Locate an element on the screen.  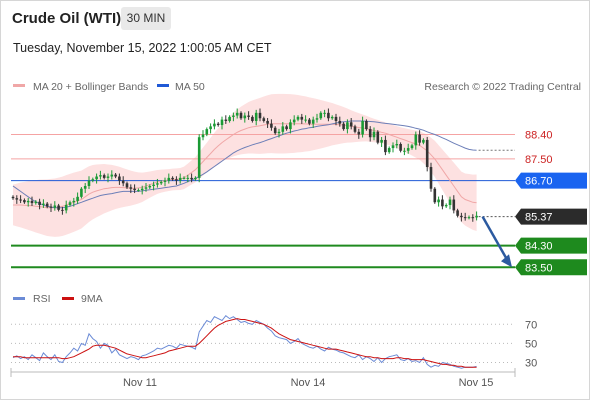
pivot-tag: 86.70 is located at coordinates (551, 180).